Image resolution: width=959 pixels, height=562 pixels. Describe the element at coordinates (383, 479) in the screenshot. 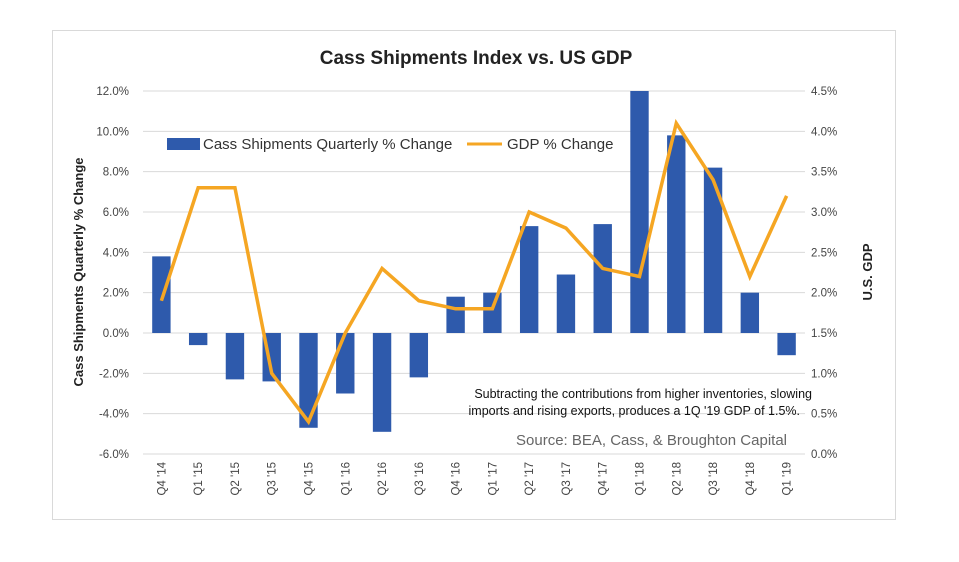

I see `x-tick-label: Q2 '16` at that location.